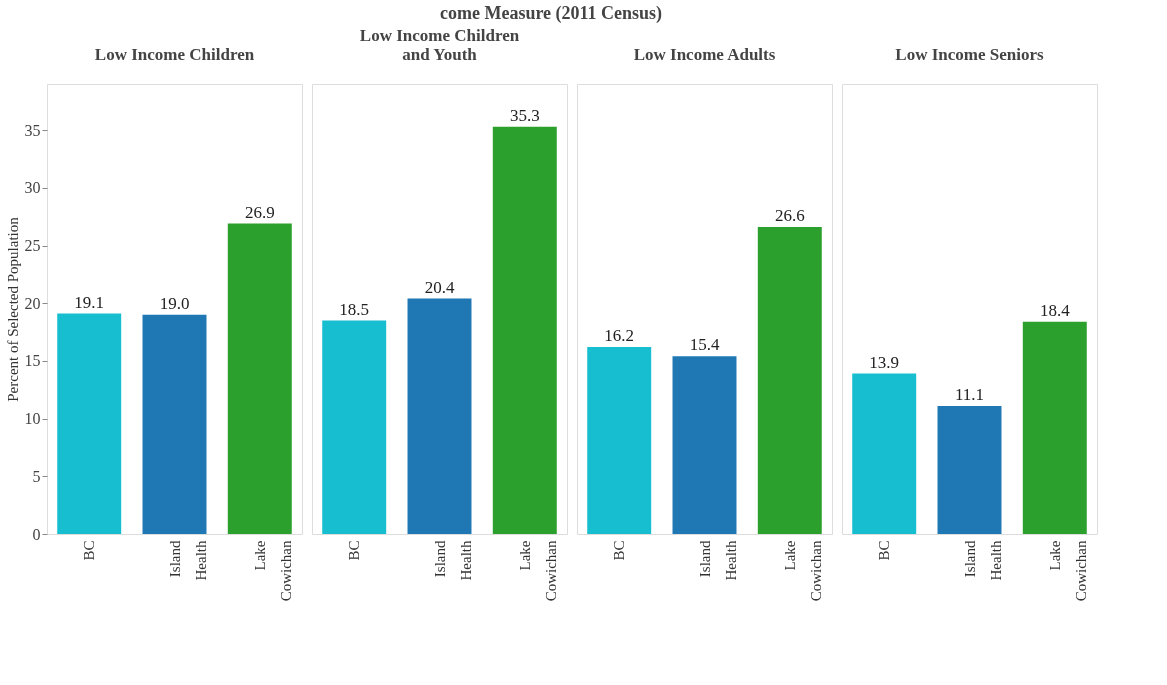  What do you see at coordinates (32, 130) in the screenshot?
I see `y-tick-label: 35` at bounding box center [32, 130].